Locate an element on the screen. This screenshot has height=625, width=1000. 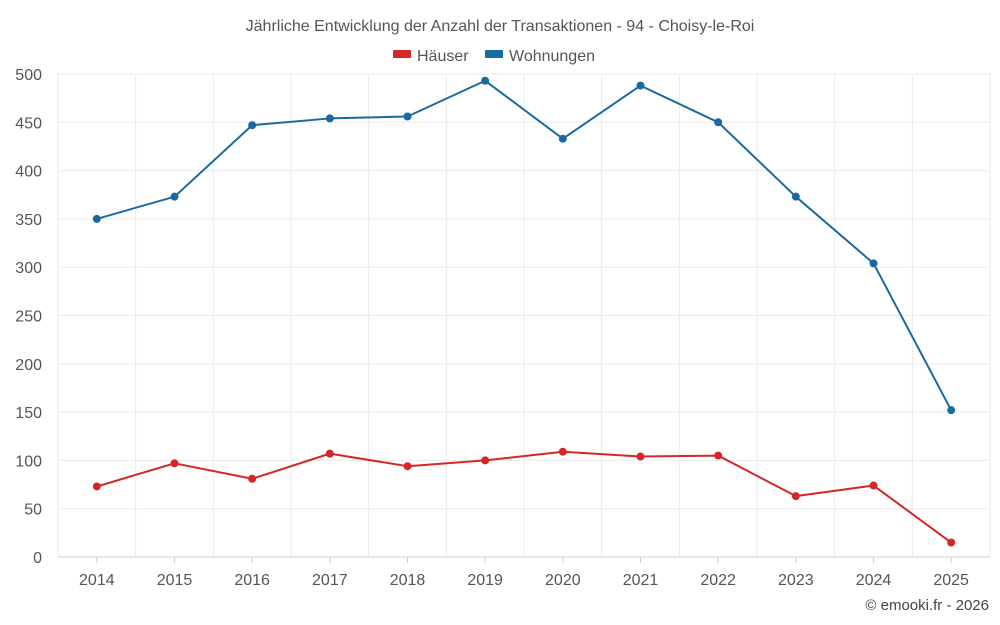
data-point-wohnungen-2019 is located at coordinates (485, 80).